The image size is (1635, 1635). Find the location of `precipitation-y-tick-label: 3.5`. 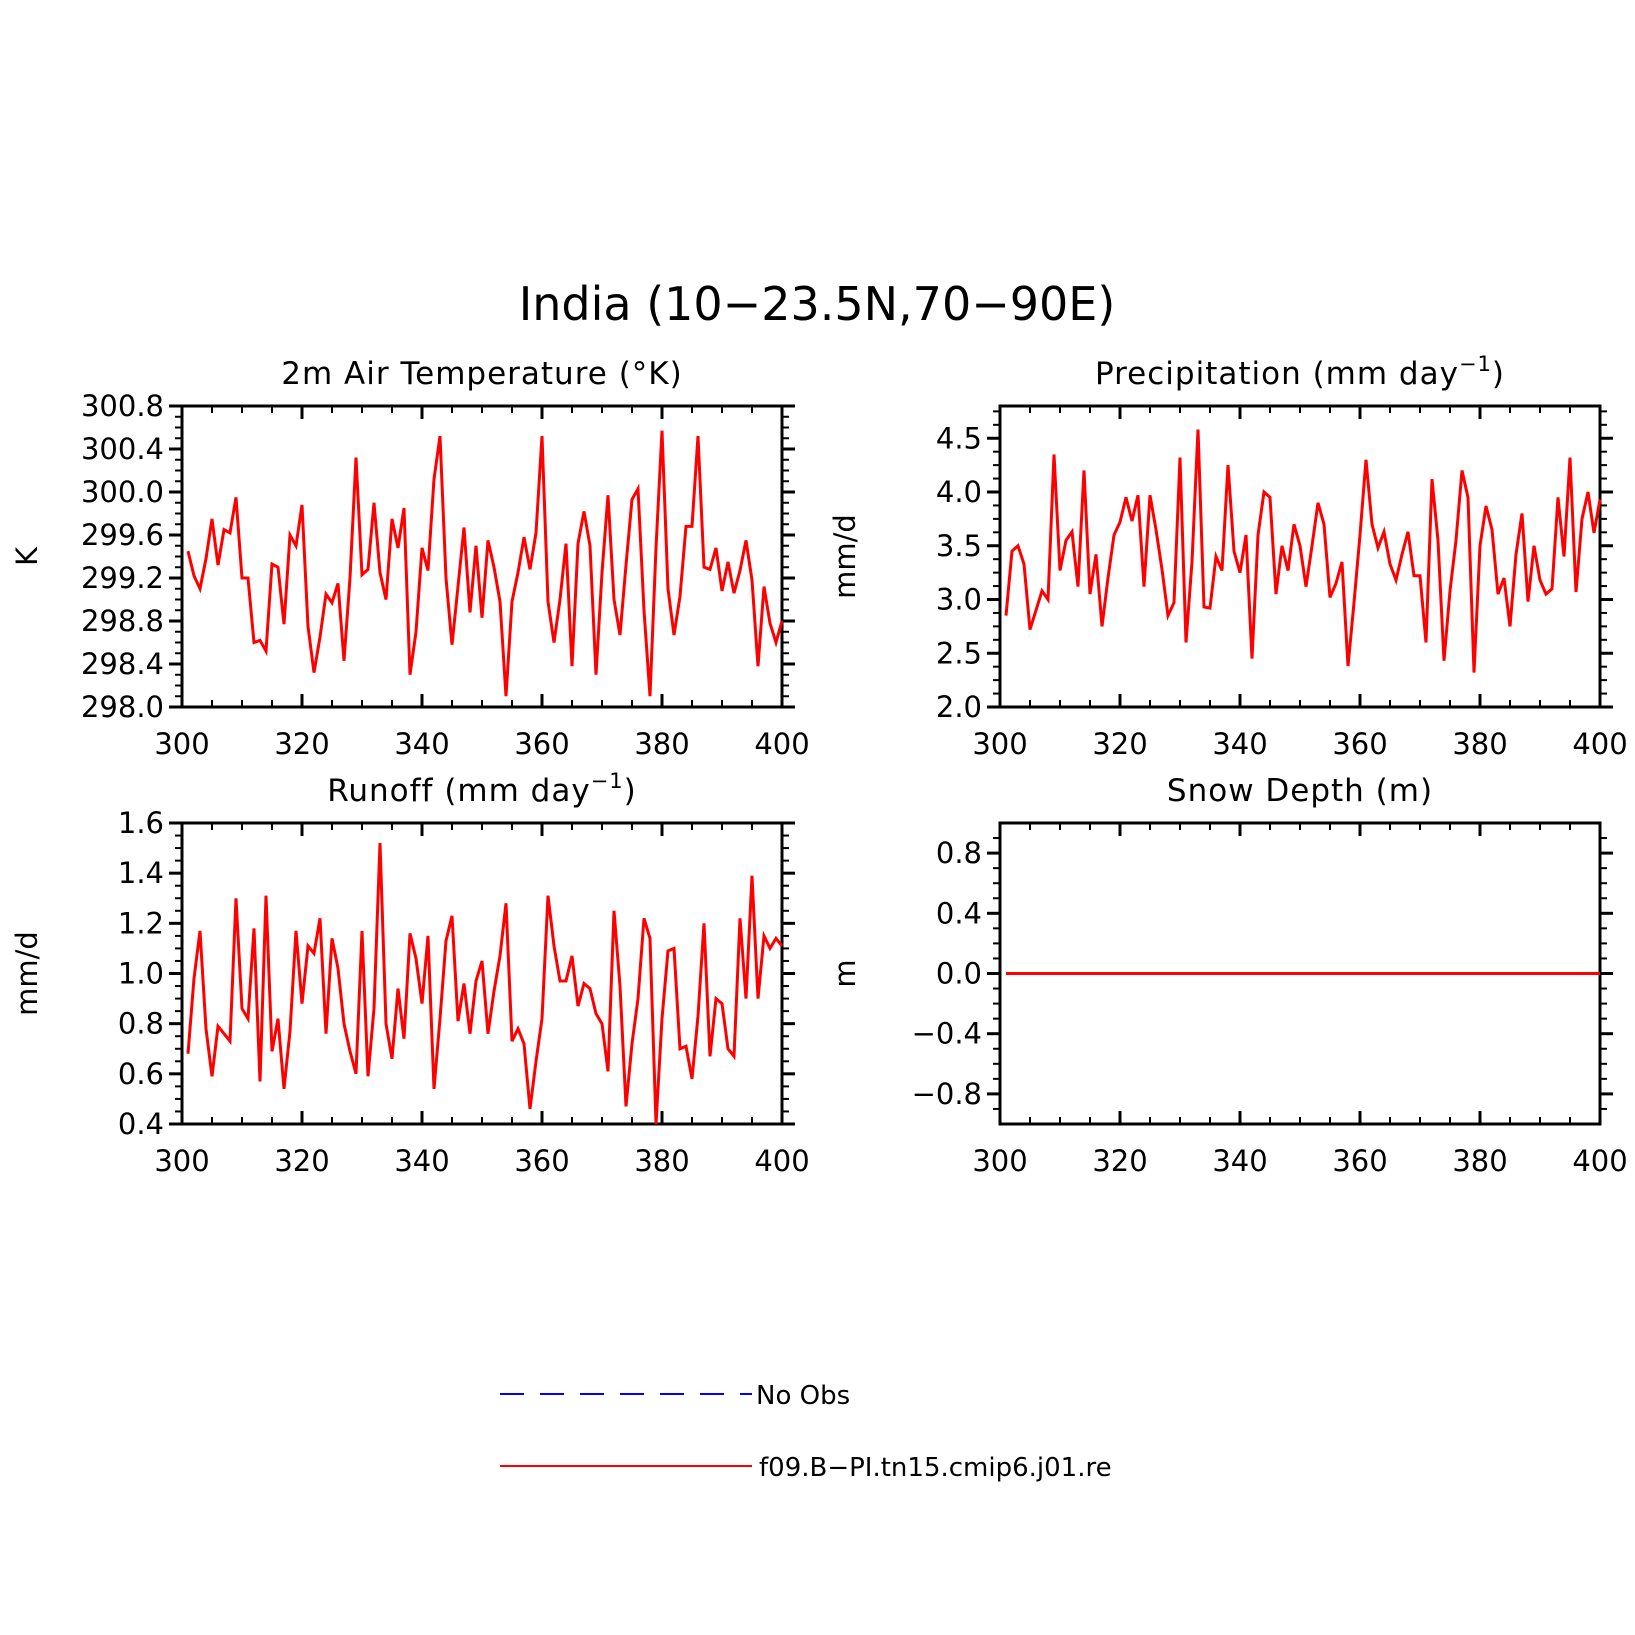

precipitation-y-tick-label: 3.5 is located at coordinates (959, 546).